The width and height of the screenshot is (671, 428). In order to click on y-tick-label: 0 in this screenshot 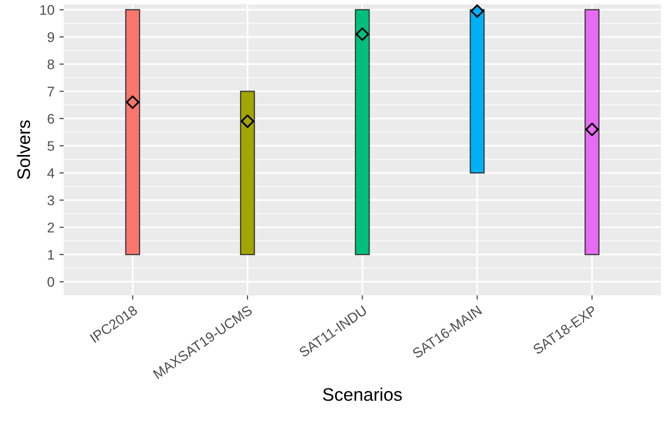, I will do `click(51, 282)`.